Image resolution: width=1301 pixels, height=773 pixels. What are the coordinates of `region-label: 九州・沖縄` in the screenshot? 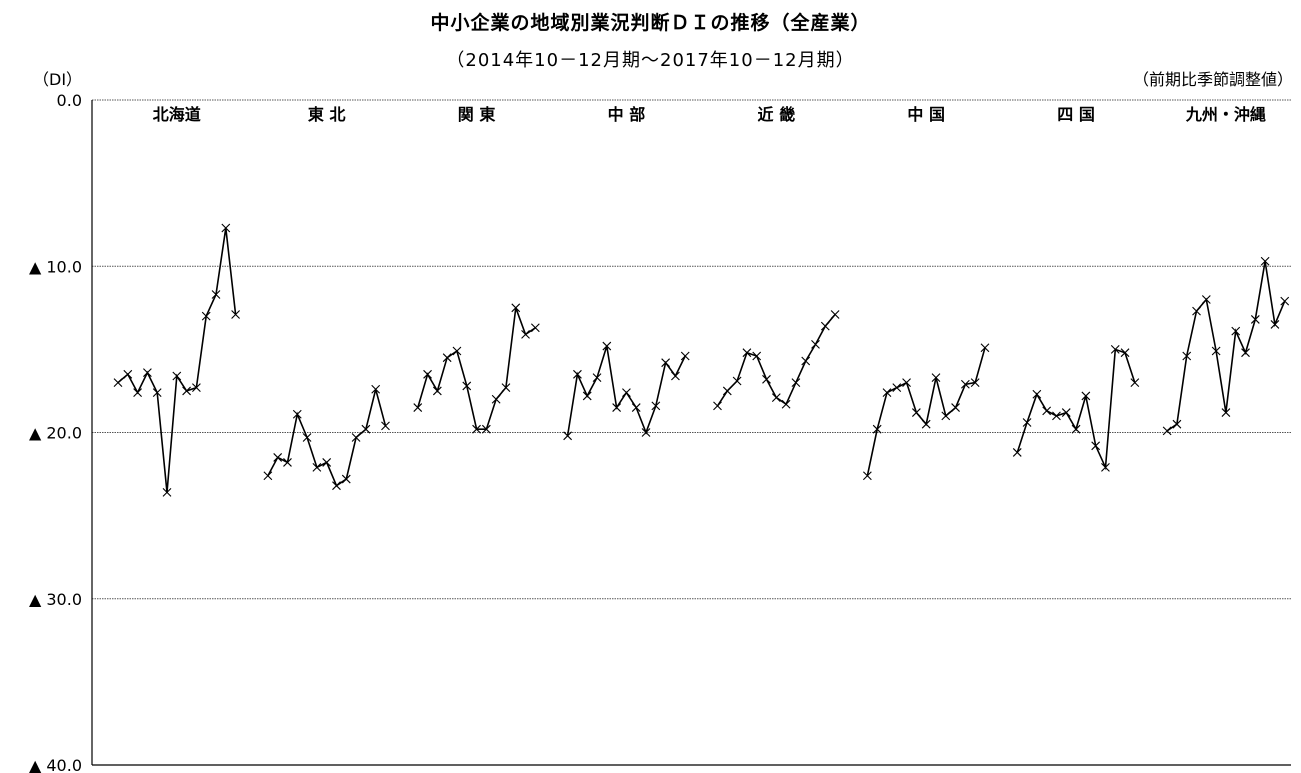 It's located at (1225, 114).